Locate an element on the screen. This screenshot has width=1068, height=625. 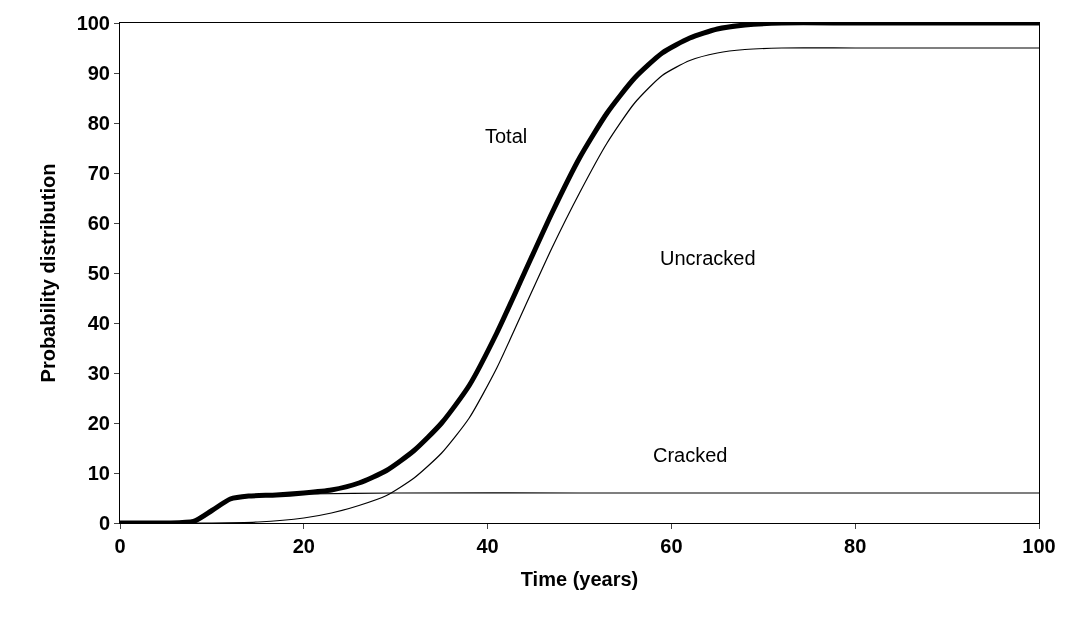
x-tick-label: 100 is located at coordinates (1039, 546).